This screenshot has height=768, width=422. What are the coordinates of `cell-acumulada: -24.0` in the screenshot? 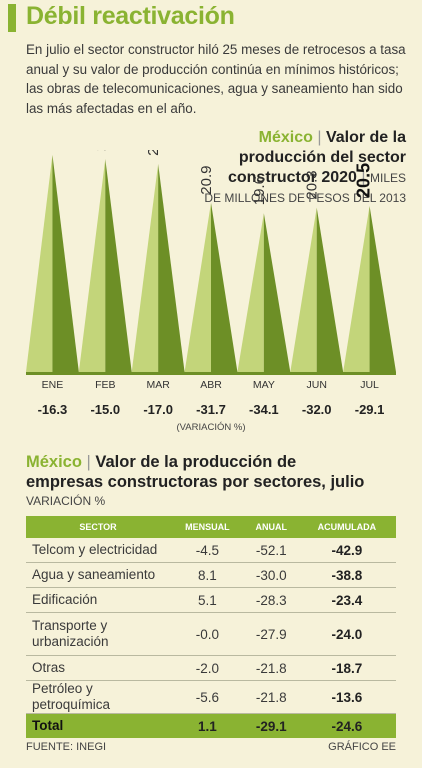 It's located at (346, 634).